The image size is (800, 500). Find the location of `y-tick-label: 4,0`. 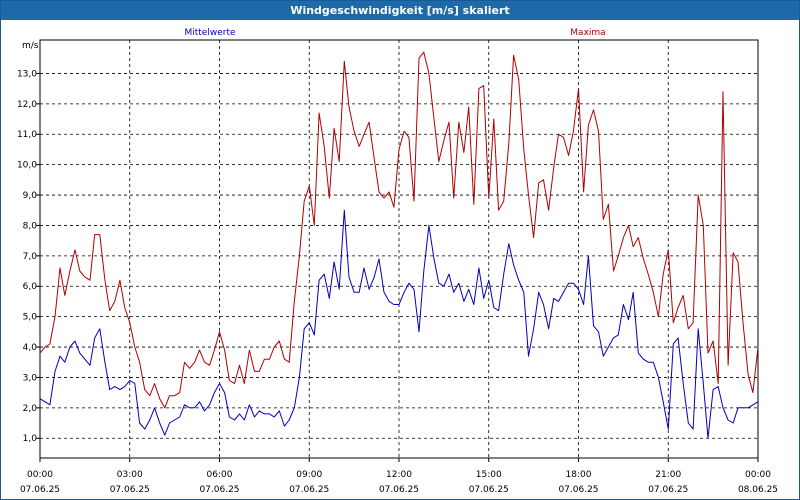

y-tick-label: 4,0 is located at coordinates (30, 348).